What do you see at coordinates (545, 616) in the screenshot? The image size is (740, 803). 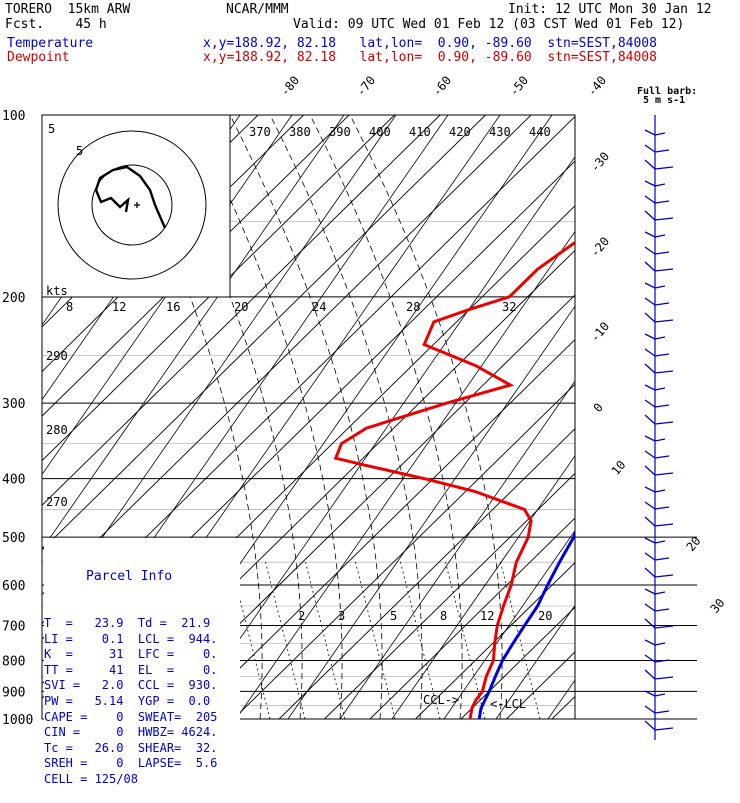 I see `mixing-ratio-label: 20` at bounding box center [545, 616].